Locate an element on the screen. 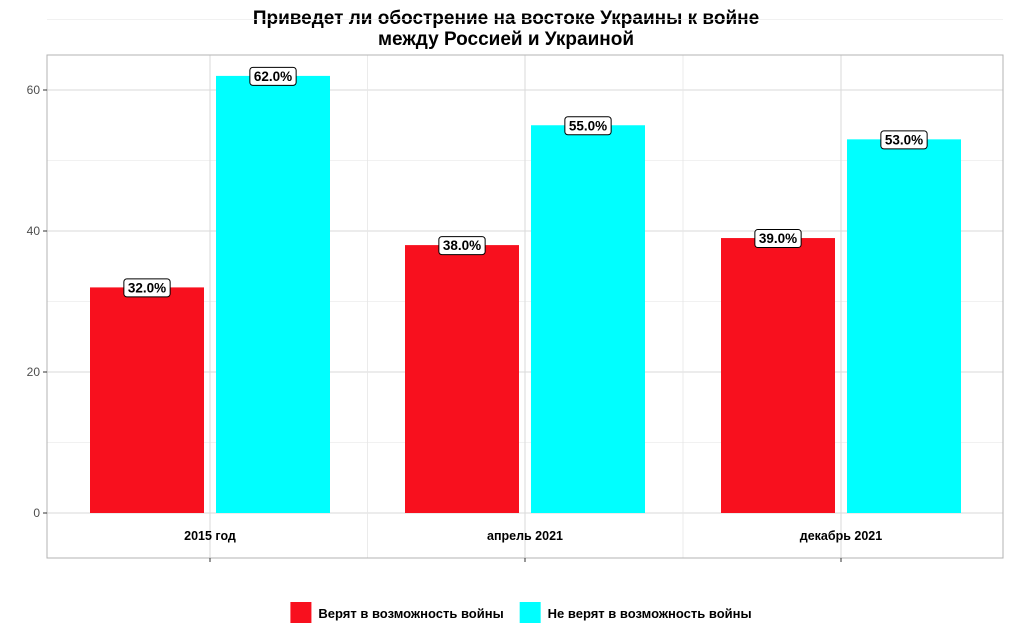 This screenshot has height=639, width=1012. y-tick-label: 60 is located at coordinates (34, 90).